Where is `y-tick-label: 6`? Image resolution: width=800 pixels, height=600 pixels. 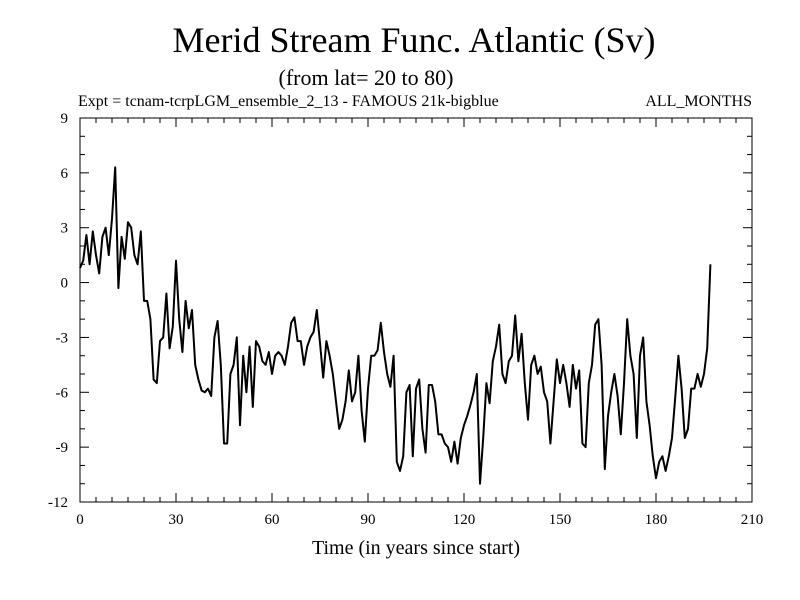 y-tick-label: 6 is located at coordinates (65, 174).